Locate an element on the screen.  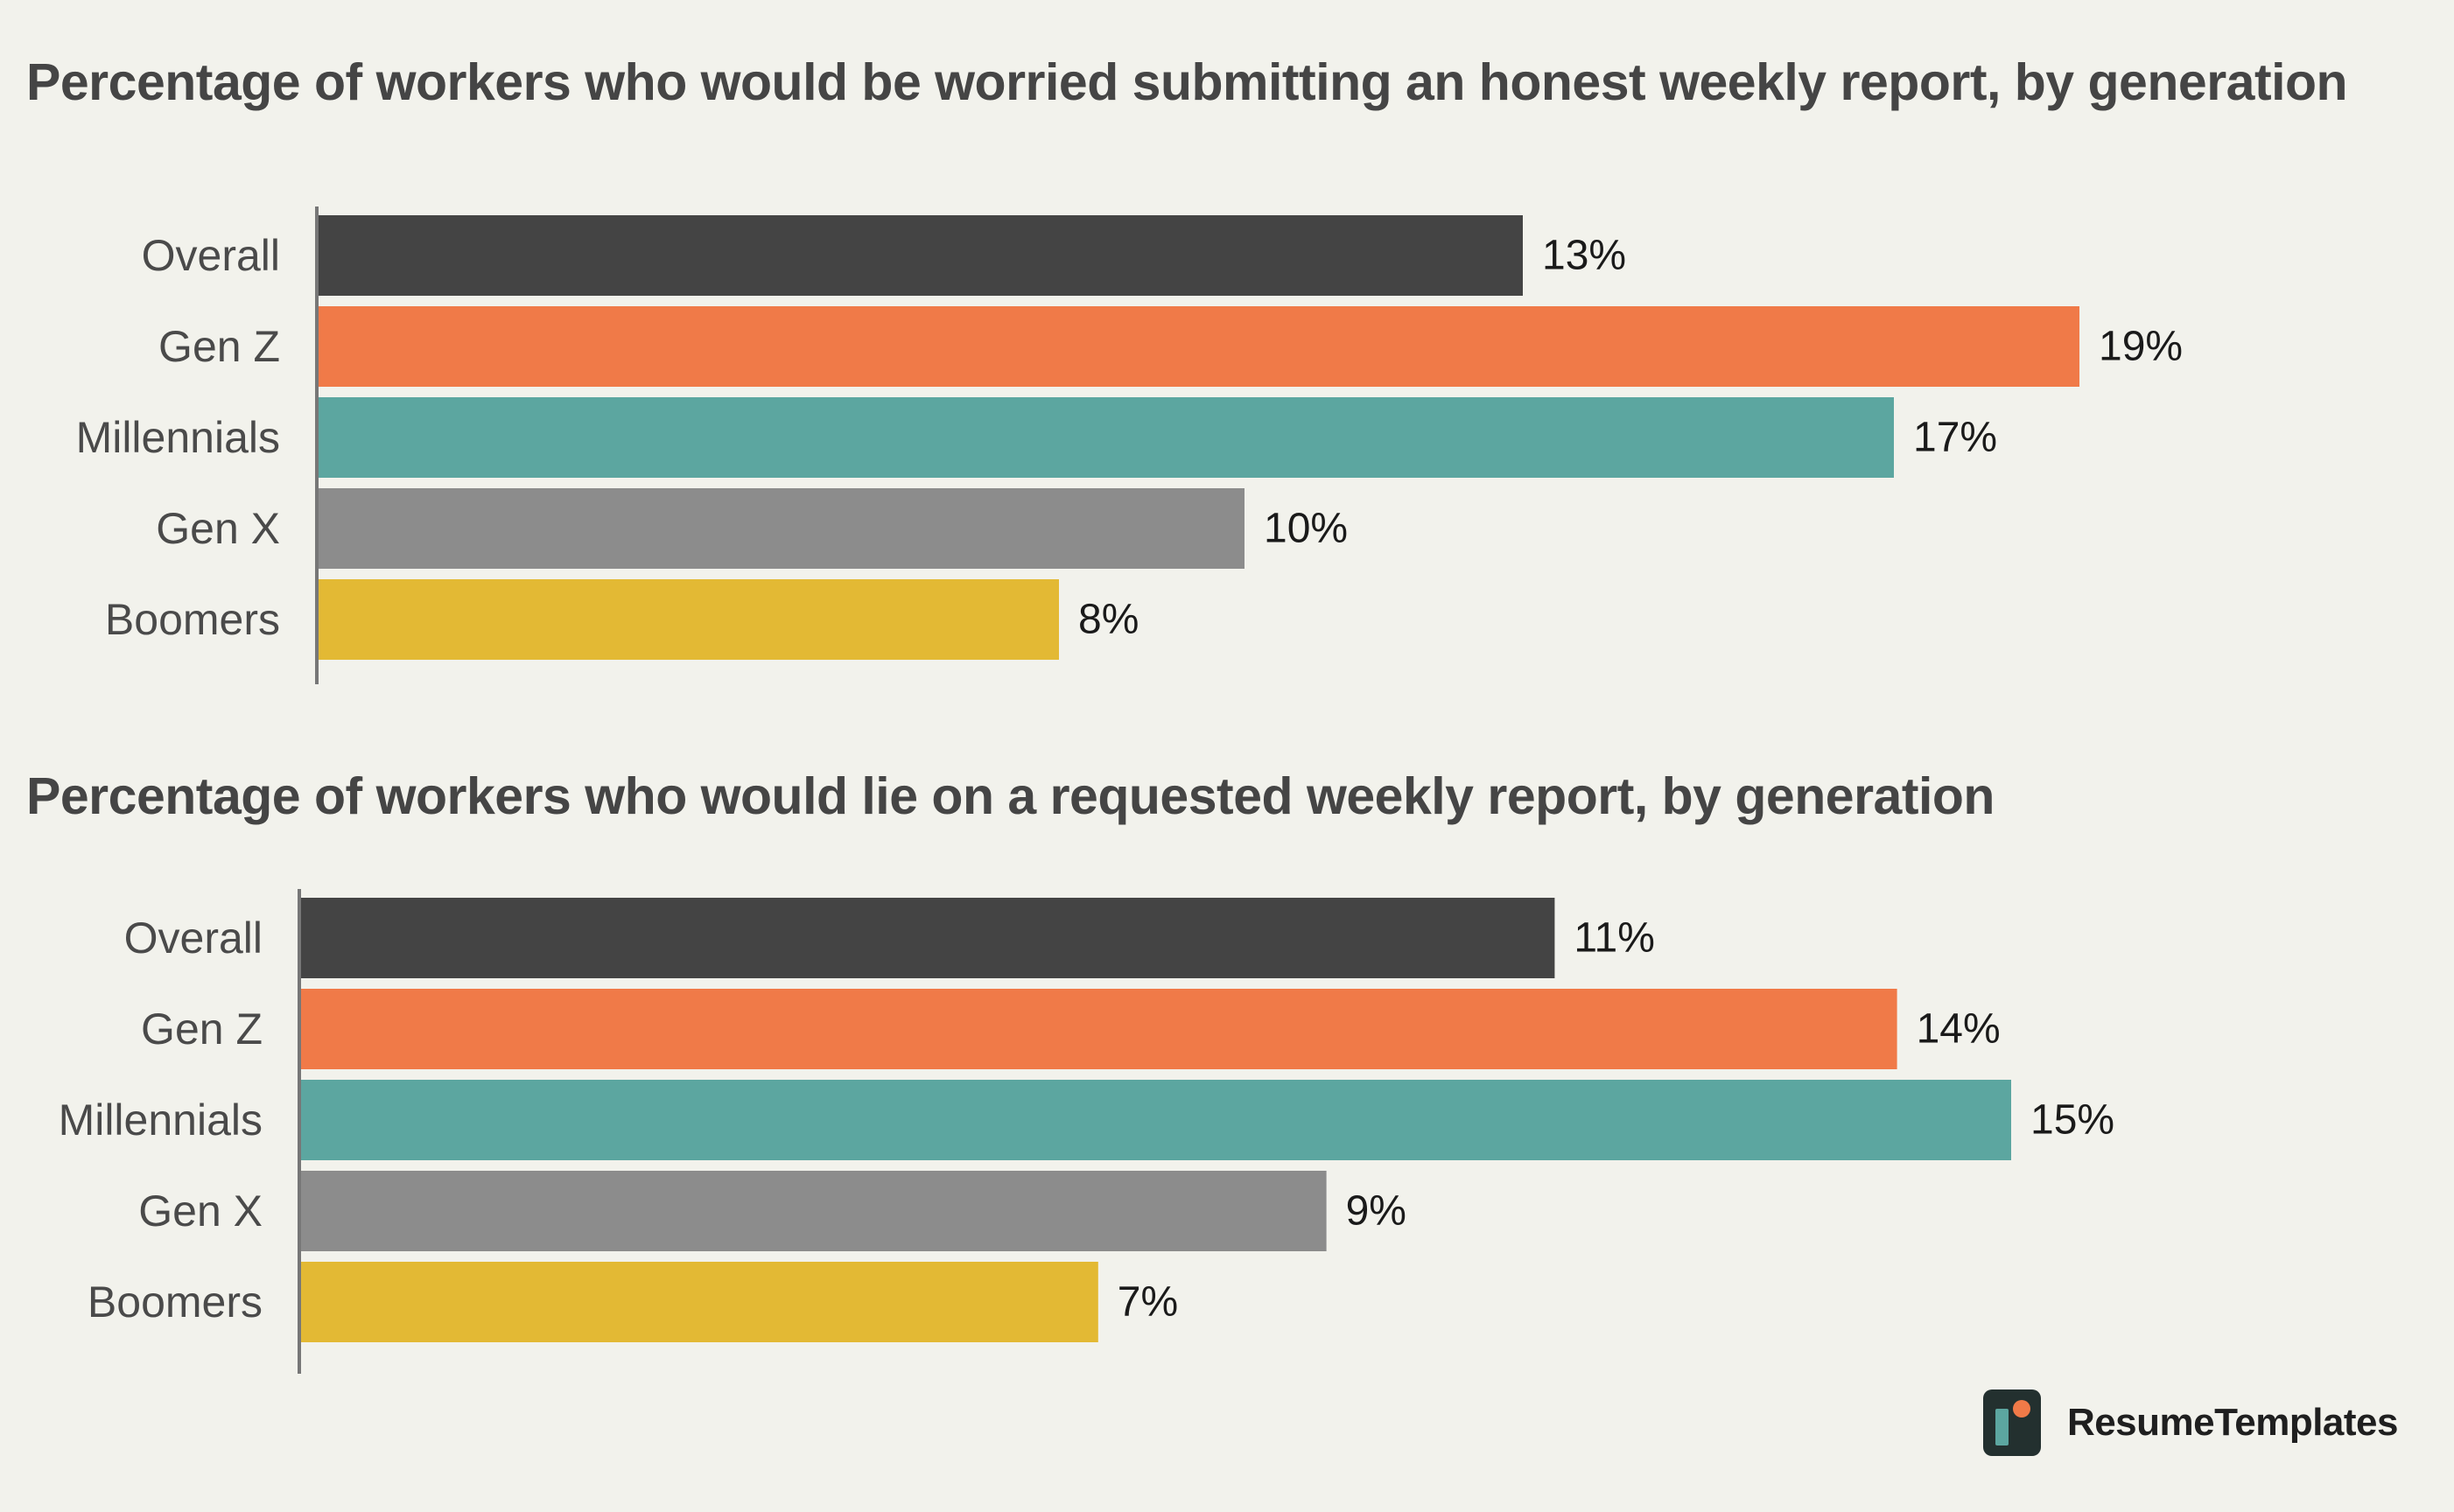
value-label-millennials: 15% is located at coordinates (2072, 1120).